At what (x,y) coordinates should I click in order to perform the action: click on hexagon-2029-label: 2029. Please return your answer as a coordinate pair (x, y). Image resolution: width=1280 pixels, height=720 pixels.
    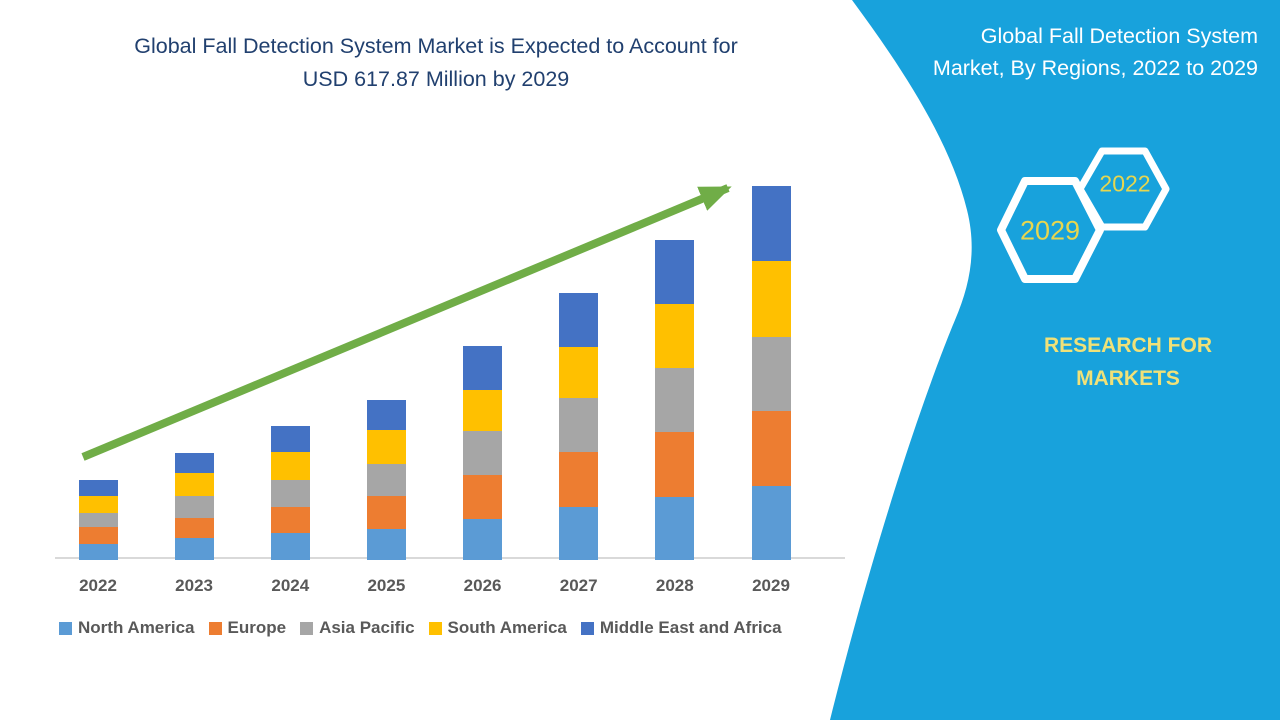
    Looking at the image, I should click on (1050, 230).